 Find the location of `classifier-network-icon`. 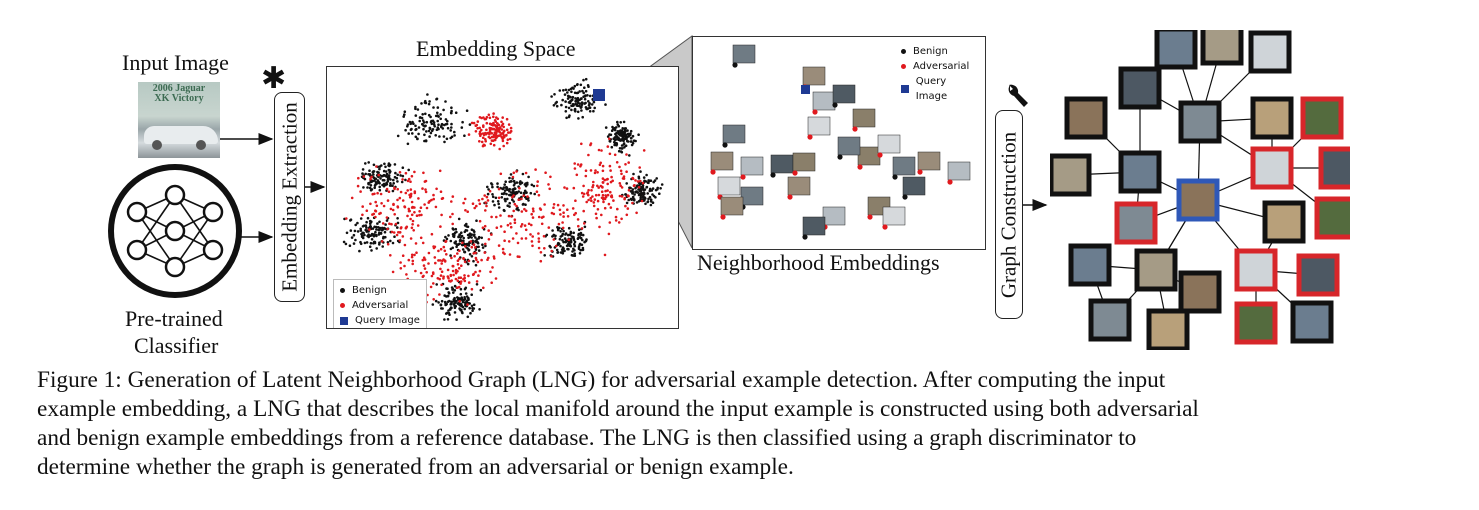

classifier-network-icon is located at coordinates (175, 231).